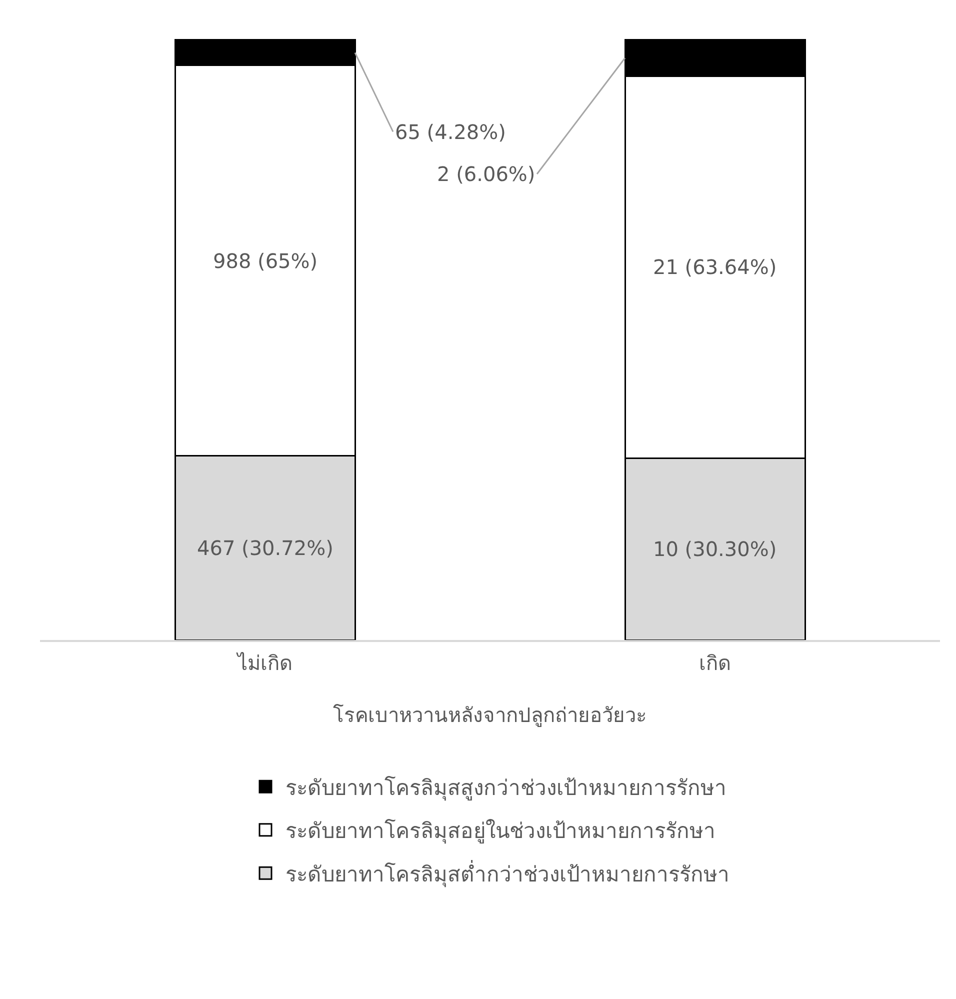 The height and width of the screenshot is (999, 956). I want to click on x-axis-title: โรคเบาหวานหลังจากปลูกถ่ายอวัยวะ, so click(490, 715).